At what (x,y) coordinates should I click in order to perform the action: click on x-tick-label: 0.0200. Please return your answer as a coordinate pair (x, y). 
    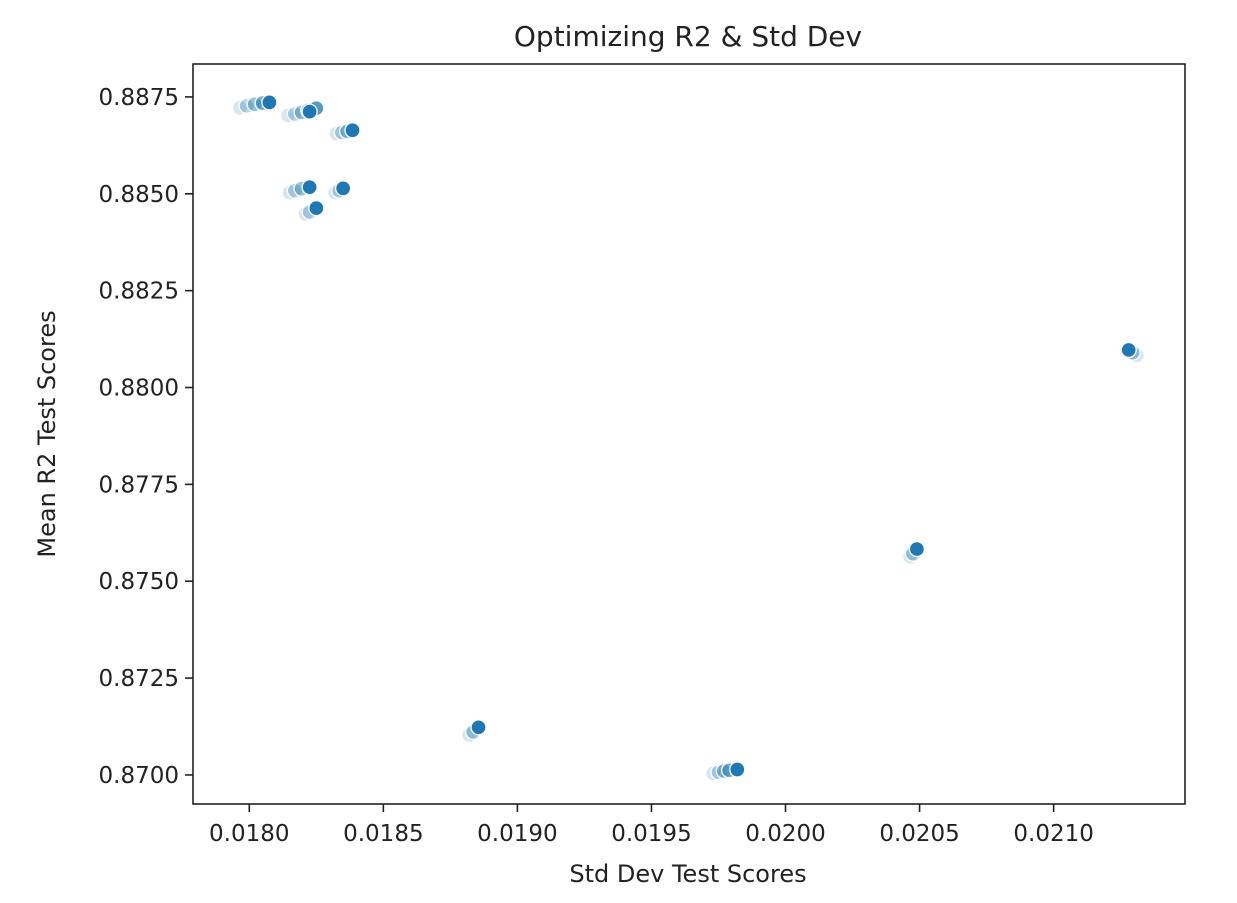
    Looking at the image, I should click on (785, 834).